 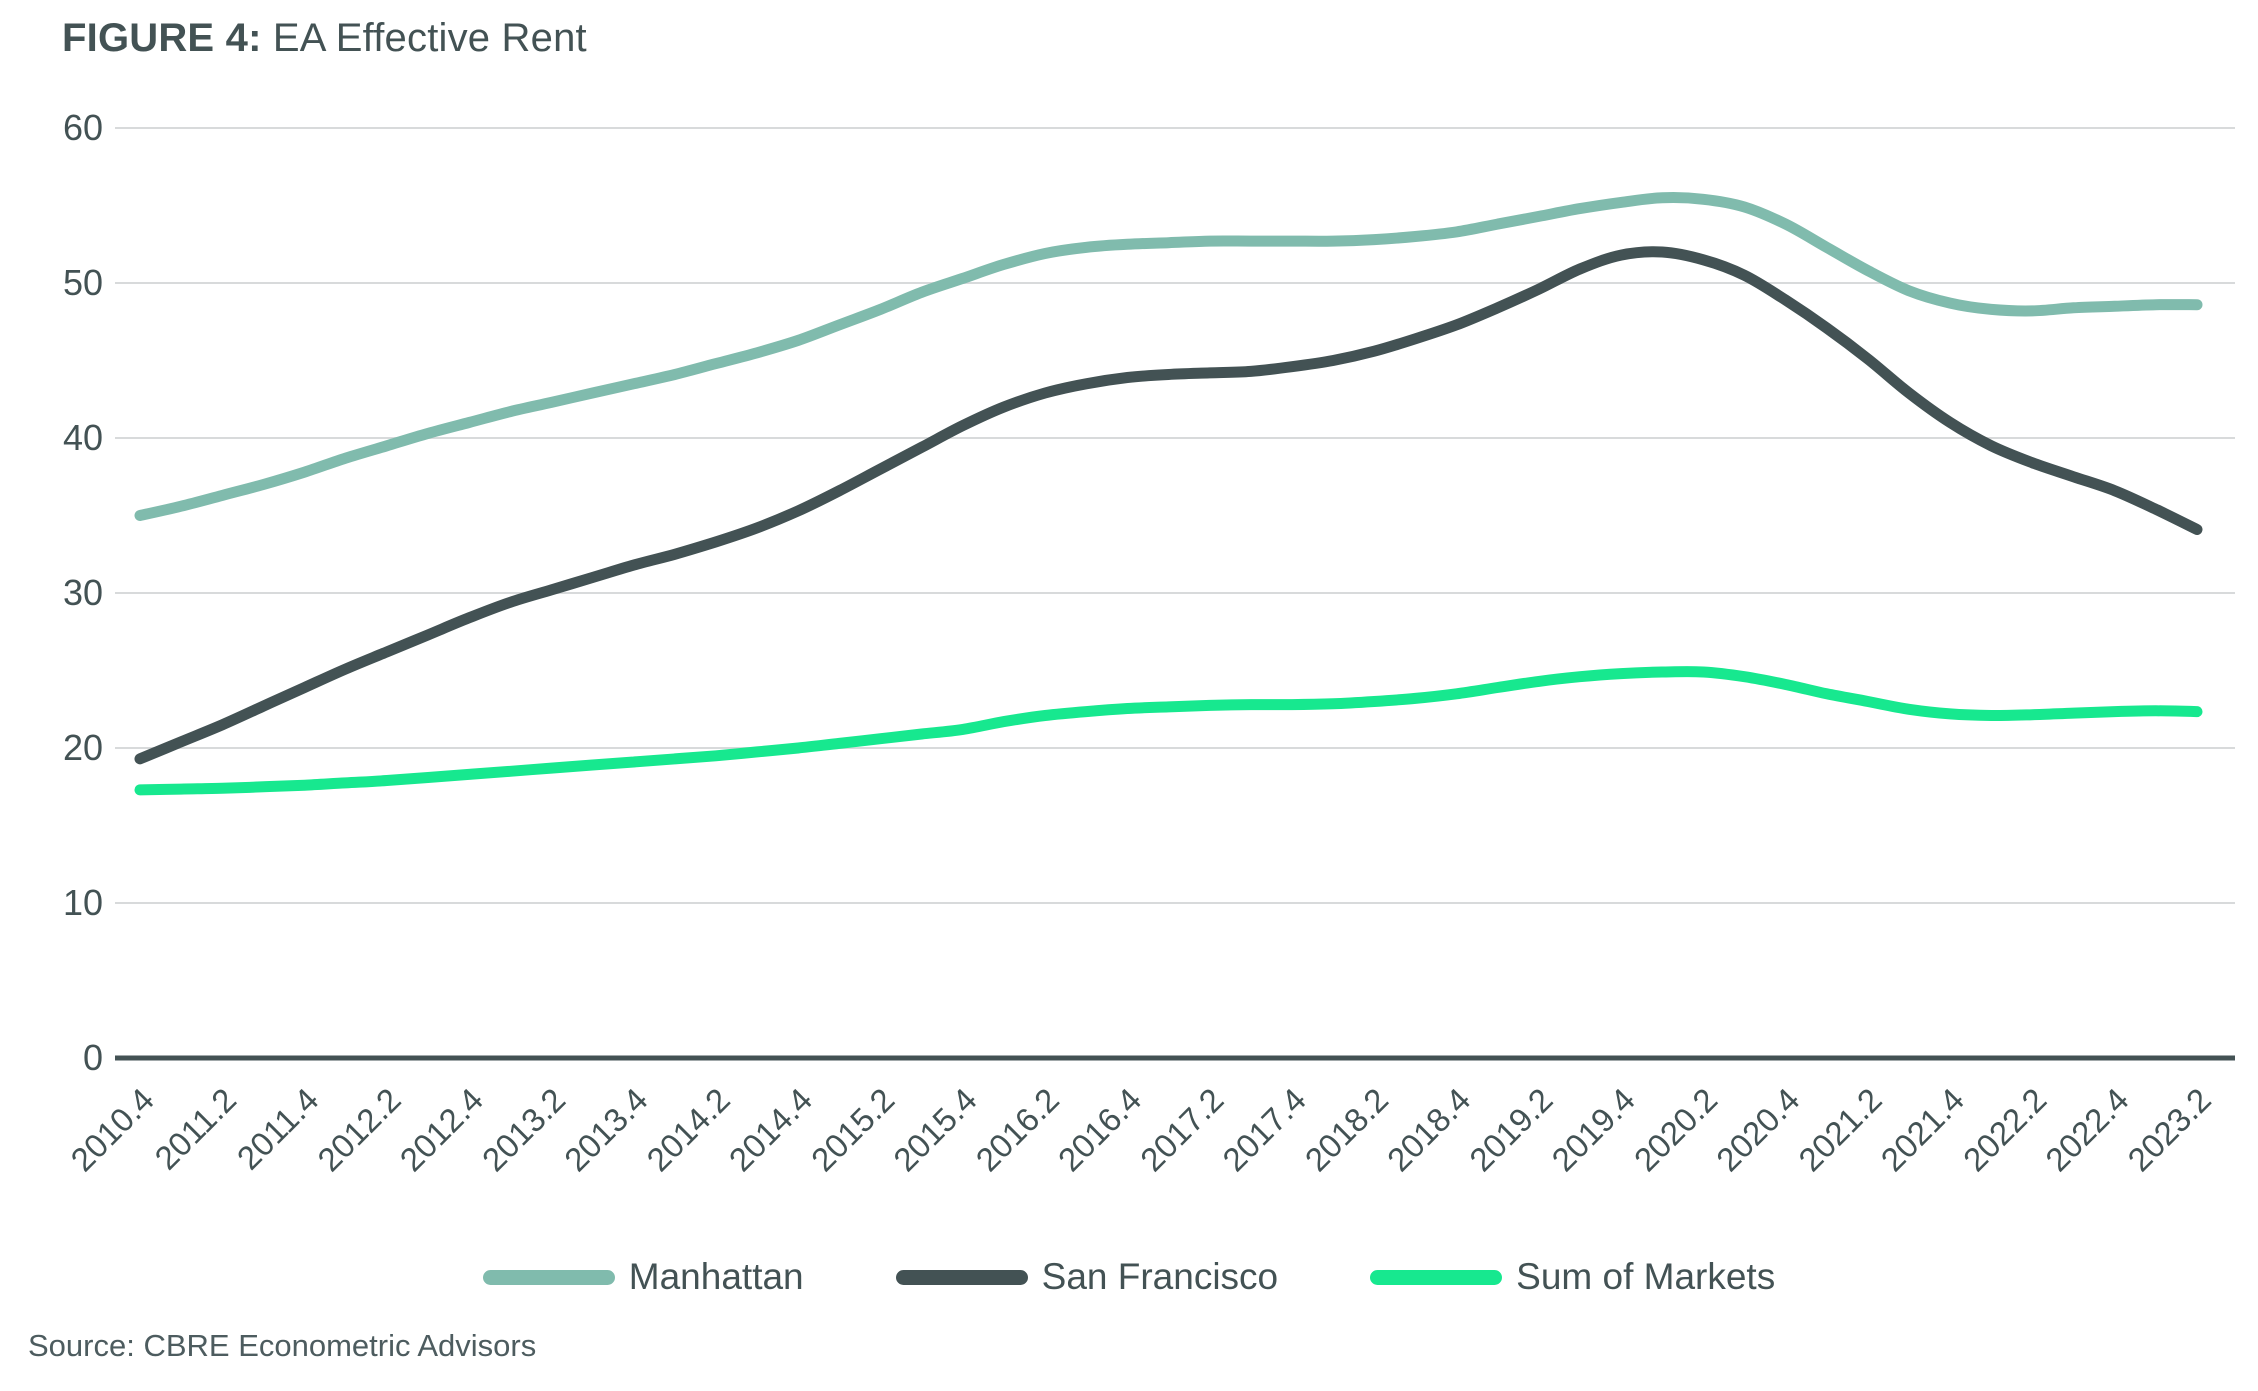 I want to click on x-tick-label-2018.2: 2018.2, so click(x=1347, y=1130).